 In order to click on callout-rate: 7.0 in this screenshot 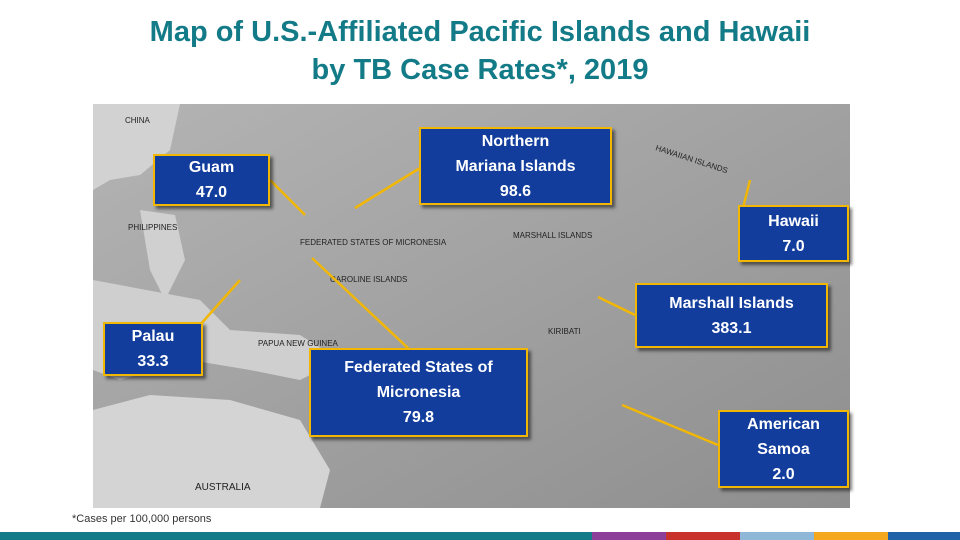, I will do `click(793, 246)`.